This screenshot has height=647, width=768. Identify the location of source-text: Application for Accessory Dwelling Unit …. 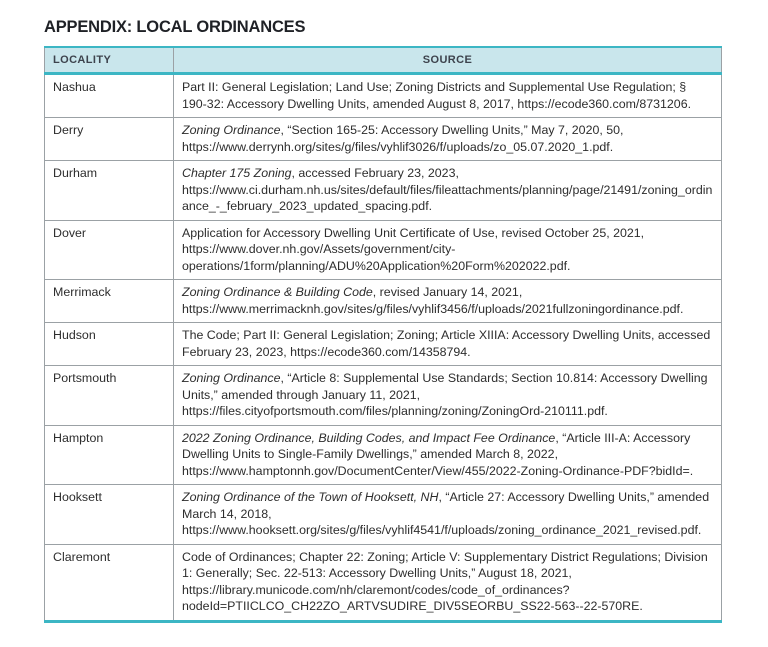
(413, 249).